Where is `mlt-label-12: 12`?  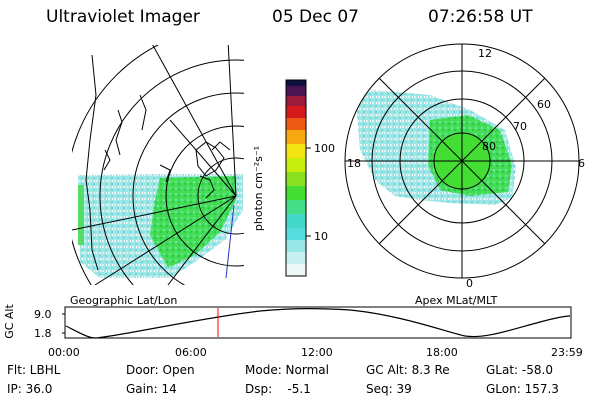 mlt-label-12: 12 is located at coordinates (485, 53).